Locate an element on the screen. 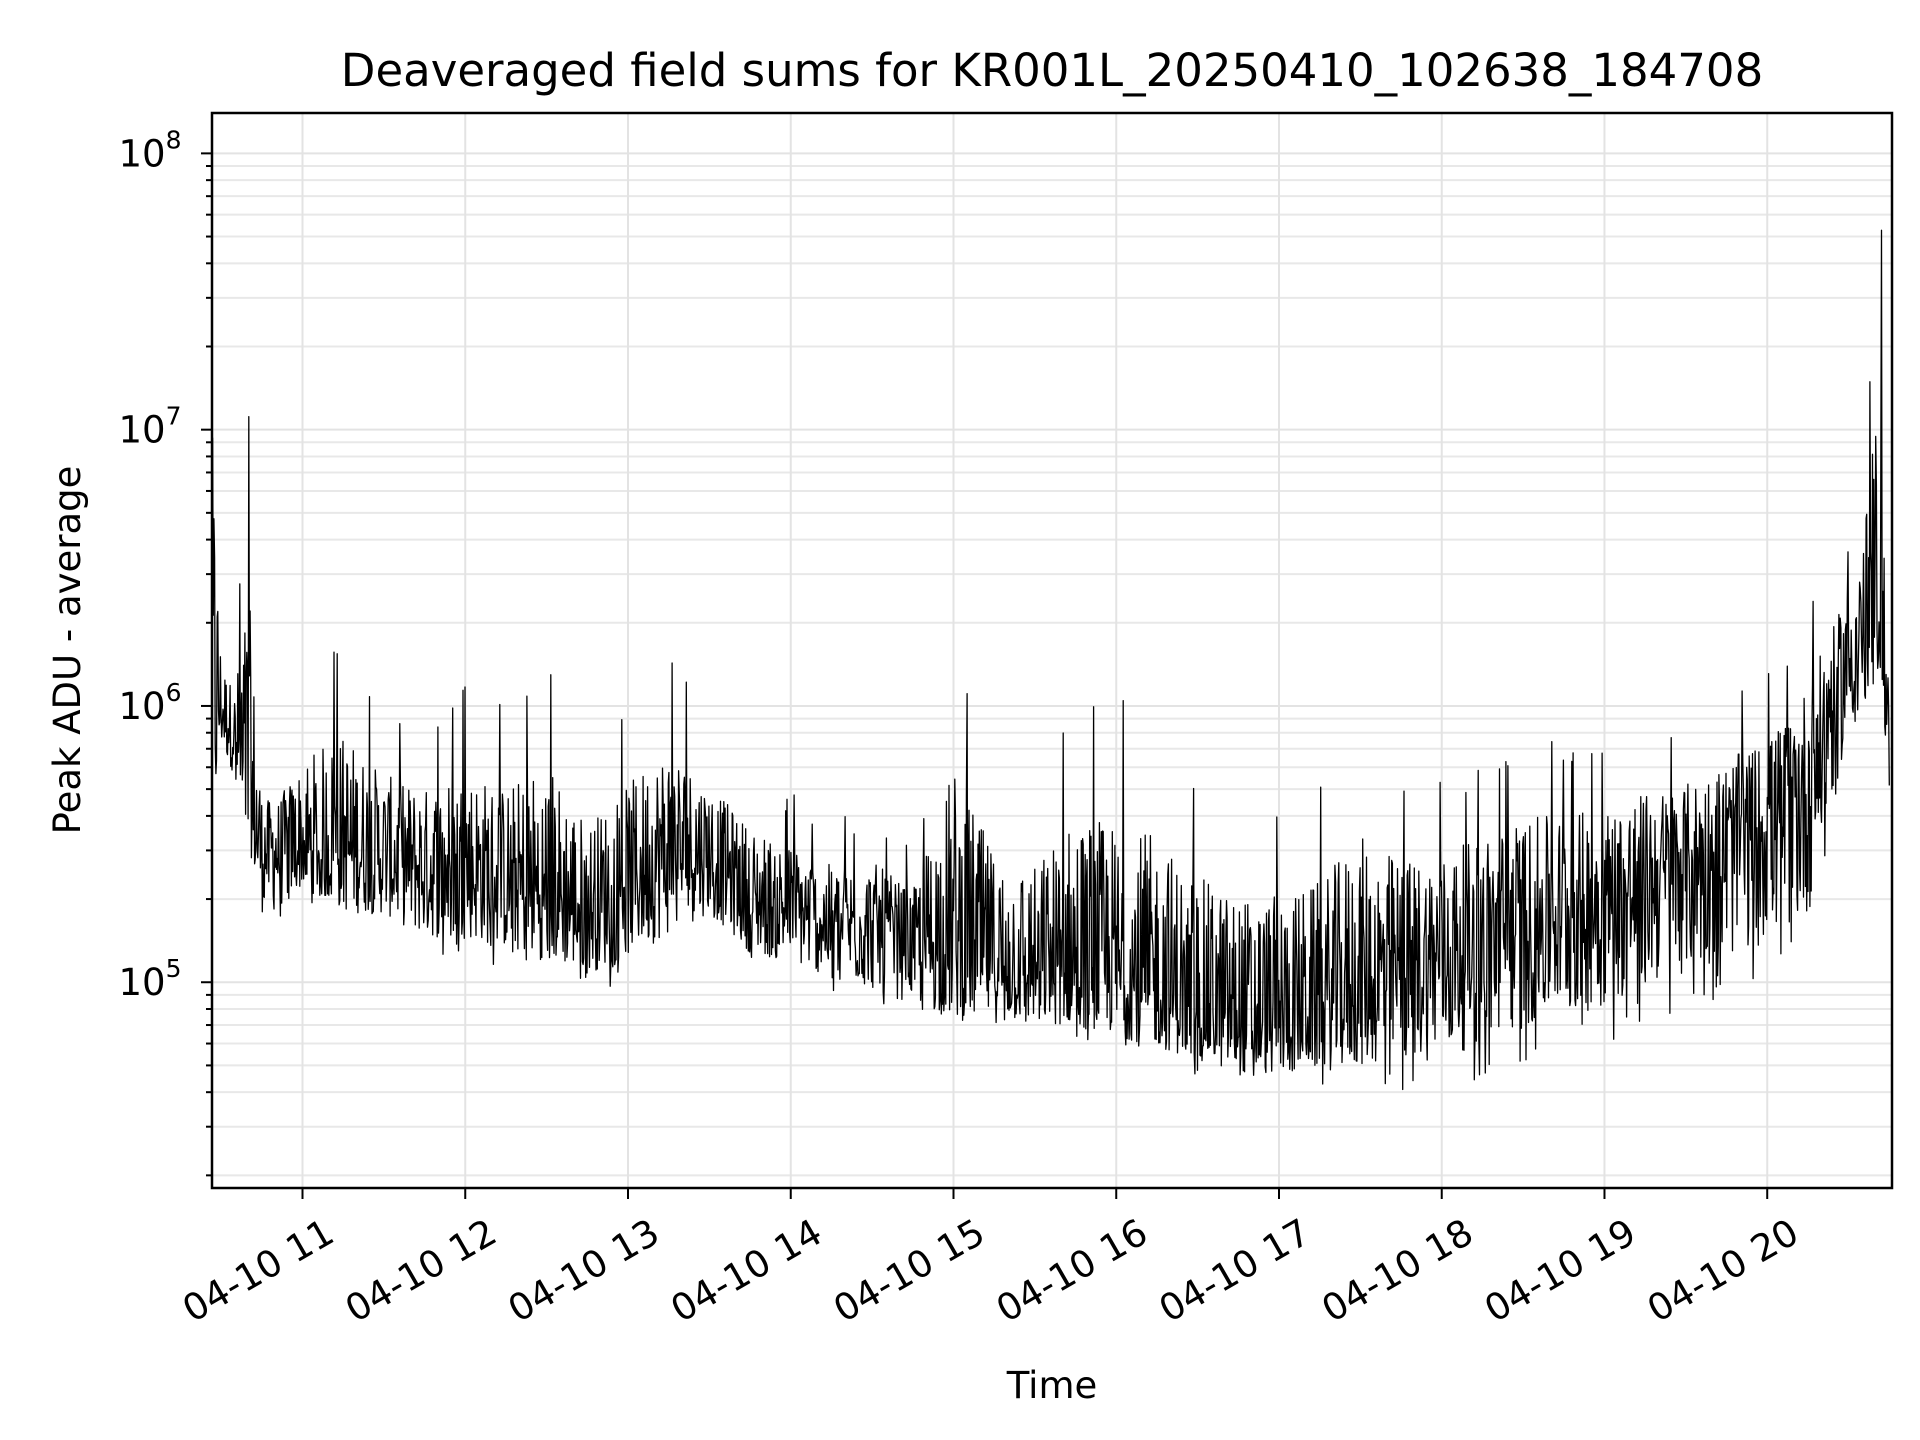  y-tick-label: 10⁵ is located at coordinates (150, 979).